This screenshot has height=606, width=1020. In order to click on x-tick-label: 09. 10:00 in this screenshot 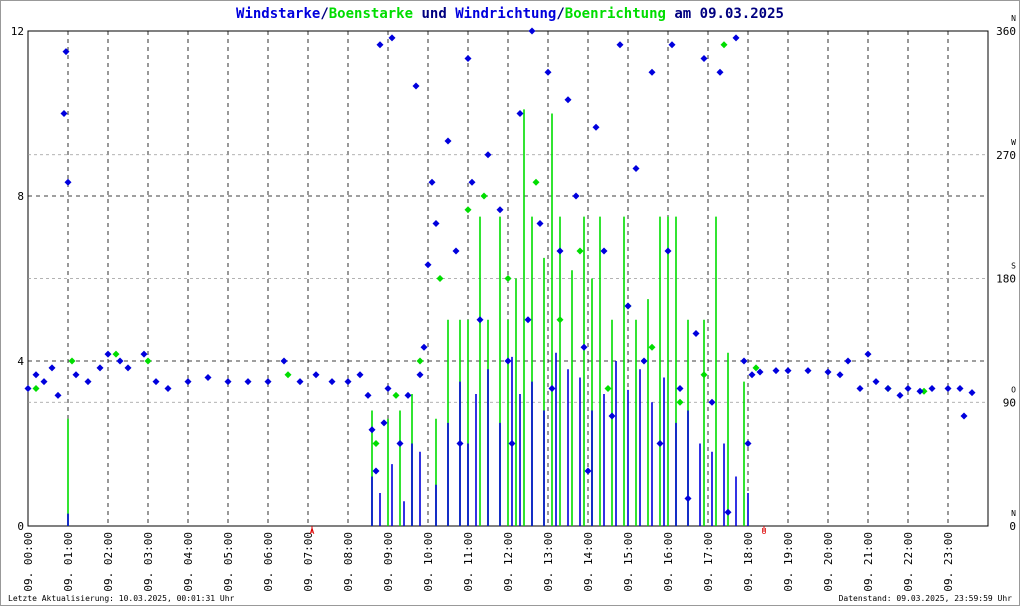, I will do `click(428, 562)`.